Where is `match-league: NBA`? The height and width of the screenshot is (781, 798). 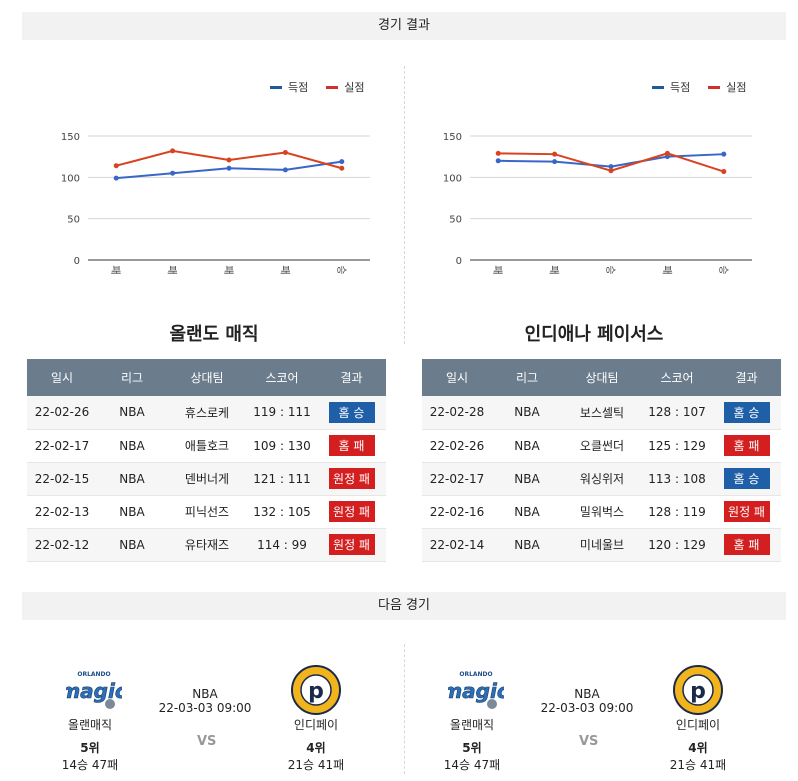 match-league: NBA is located at coordinates (205, 694).